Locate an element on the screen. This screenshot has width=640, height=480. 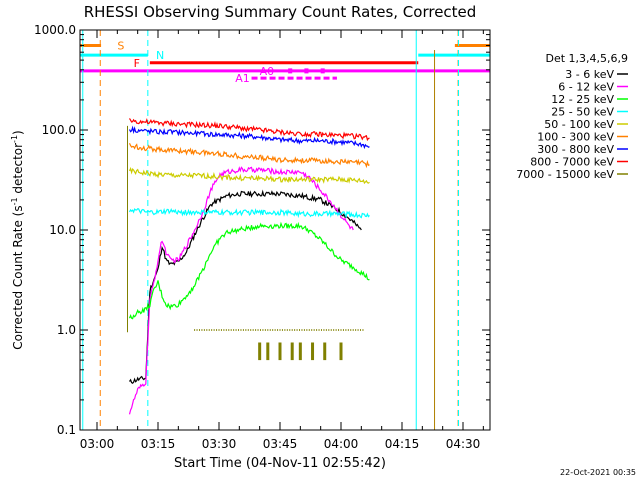
legend-label-4: 50 - 100 keV is located at coordinates (579, 124).